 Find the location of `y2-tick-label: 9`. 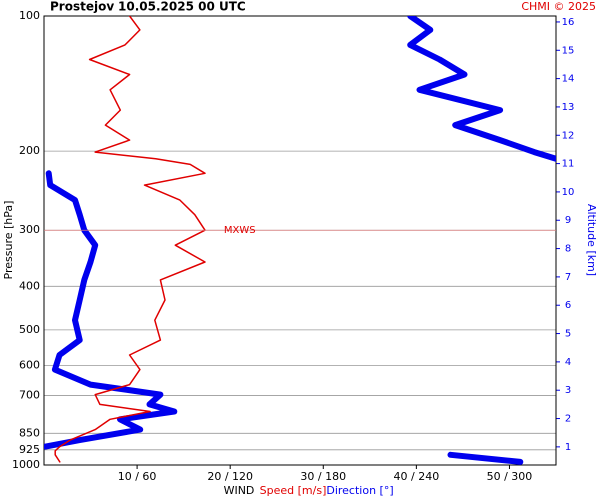

y2-tick-label: 9 is located at coordinates (568, 220).